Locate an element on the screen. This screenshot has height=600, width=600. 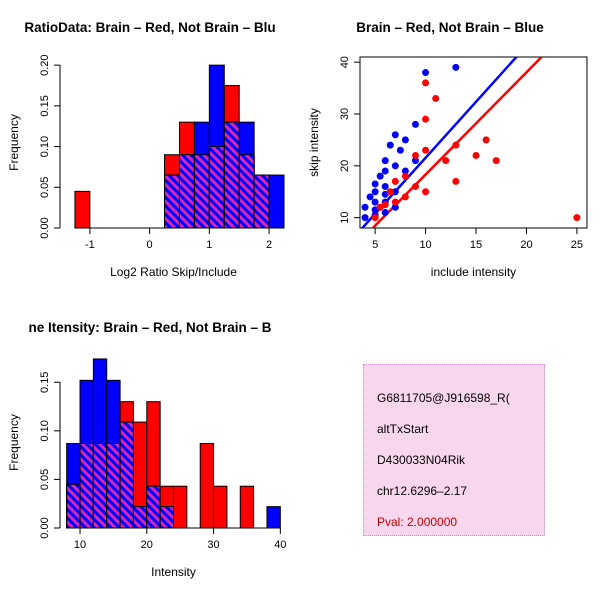
x-tick-label: 15 is located at coordinates (476, 245).